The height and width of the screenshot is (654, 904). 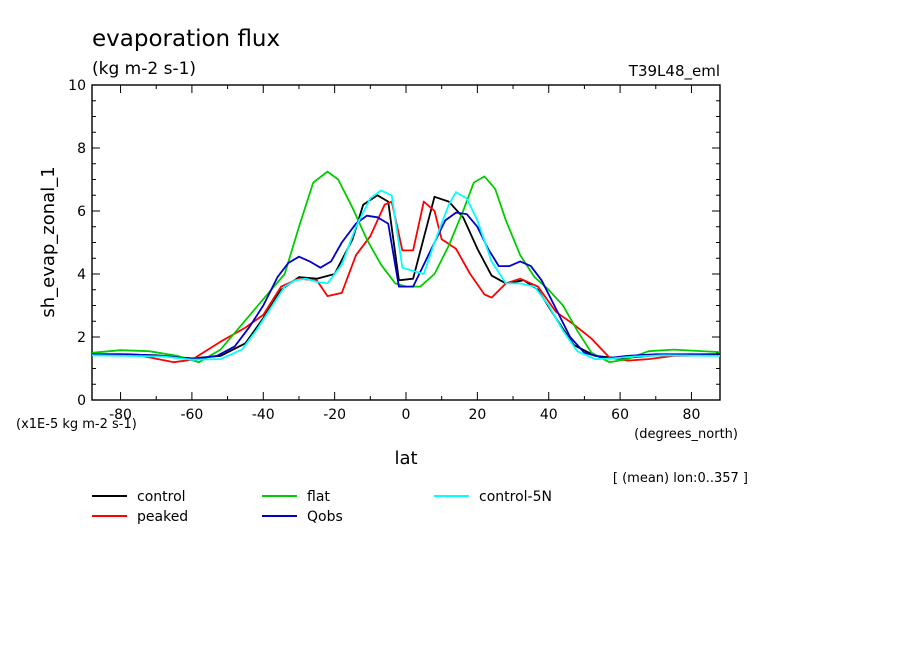 I want to click on legend-label: control-5N, so click(x=515, y=497).